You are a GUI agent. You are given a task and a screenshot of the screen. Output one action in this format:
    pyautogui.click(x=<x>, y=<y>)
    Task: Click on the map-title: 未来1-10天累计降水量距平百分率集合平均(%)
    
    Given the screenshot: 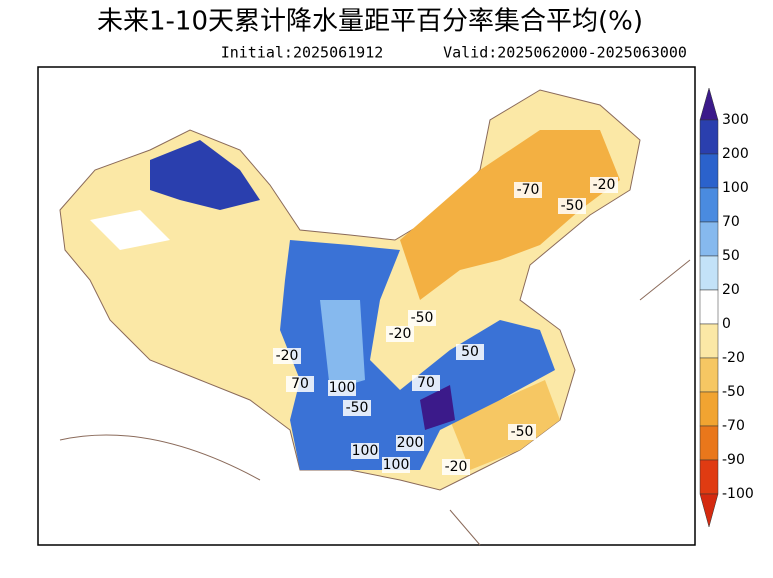 What is the action you would take?
    pyautogui.click(x=370, y=22)
    